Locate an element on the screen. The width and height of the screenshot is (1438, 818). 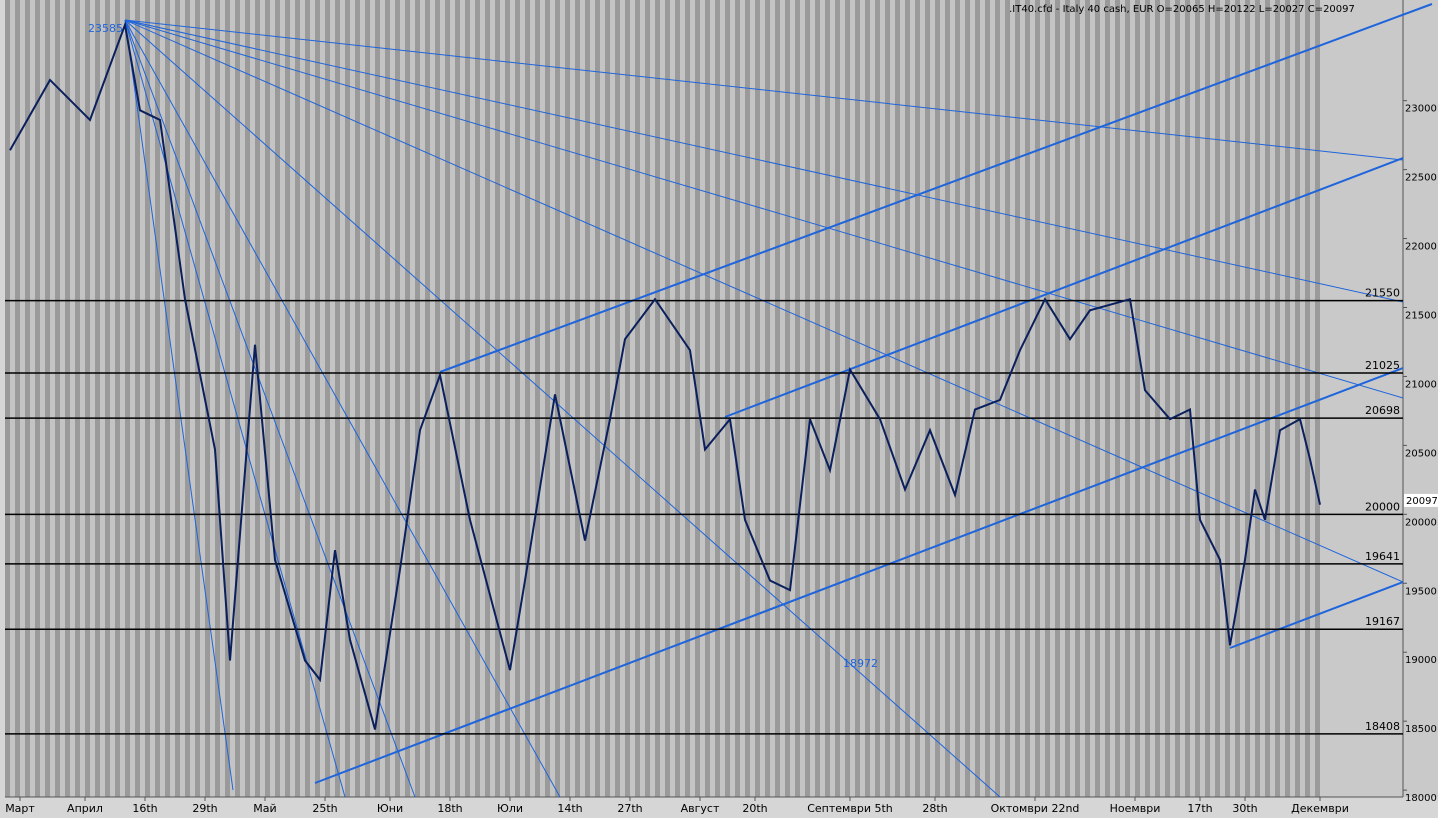
y-tick-label: 19000 is located at coordinates (1421, 660).